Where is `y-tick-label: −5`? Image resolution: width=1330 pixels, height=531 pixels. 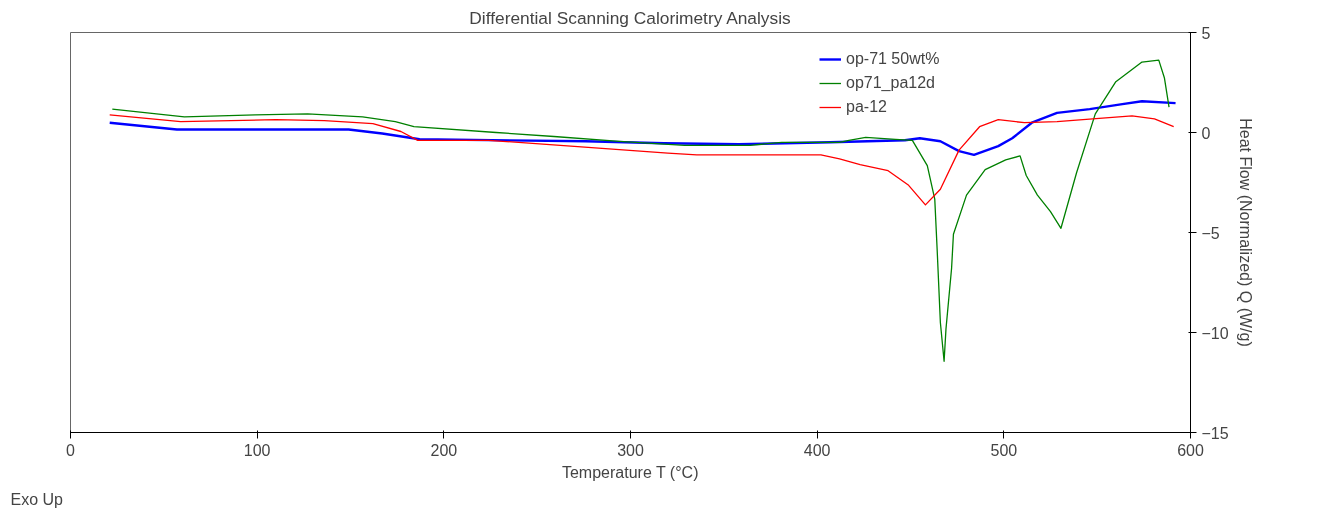 y-tick-label: −5 is located at coordinates (1210, 233).